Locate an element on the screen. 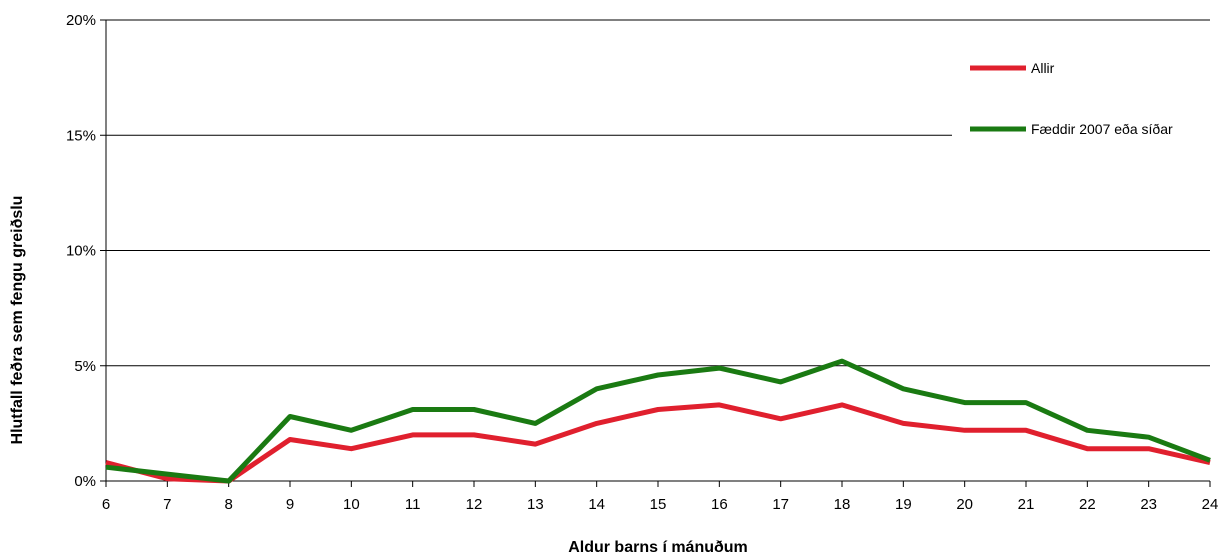 This screenshot has height=556, width=1223. series-line-allir is located at coordinates (658, 443).